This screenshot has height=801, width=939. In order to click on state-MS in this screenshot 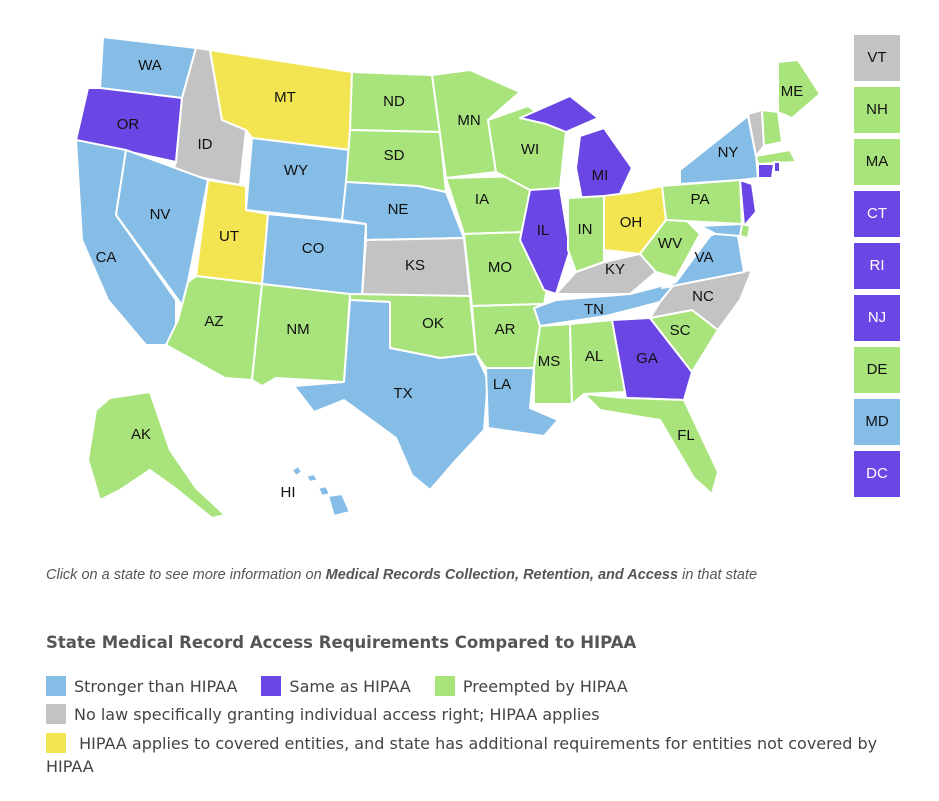, I will do `click(553, 364)`.